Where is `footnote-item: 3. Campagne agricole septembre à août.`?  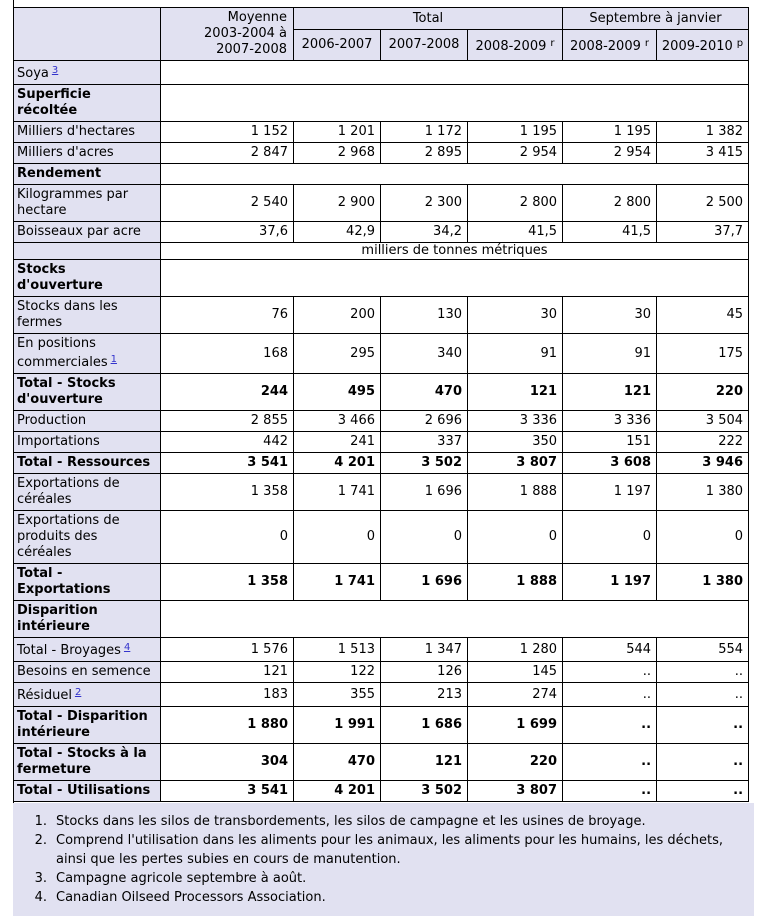
footnote-item: 3. Campagne agricole septembre à août. is located at coordinates (378, 878).